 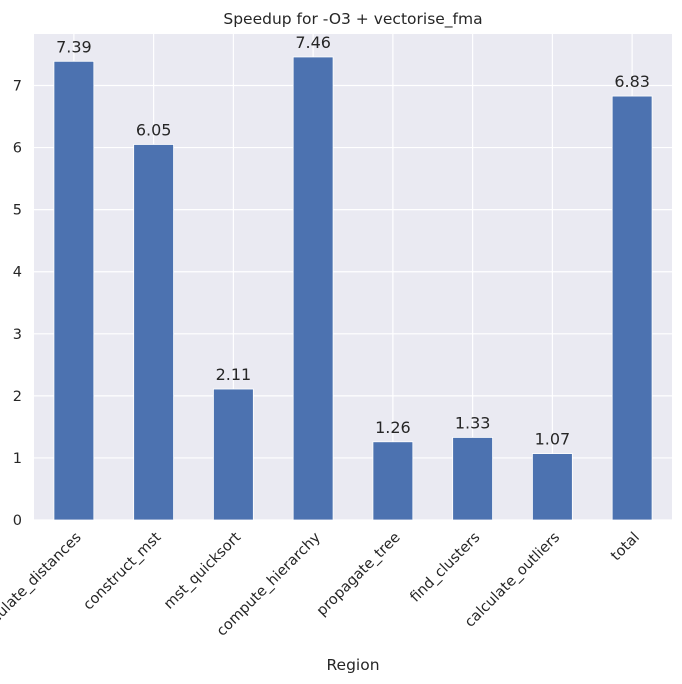 What do you see at coordinates (553, 439) in the screenshot?
I see `value-label: 1.07` at bounding box center [553, 439].